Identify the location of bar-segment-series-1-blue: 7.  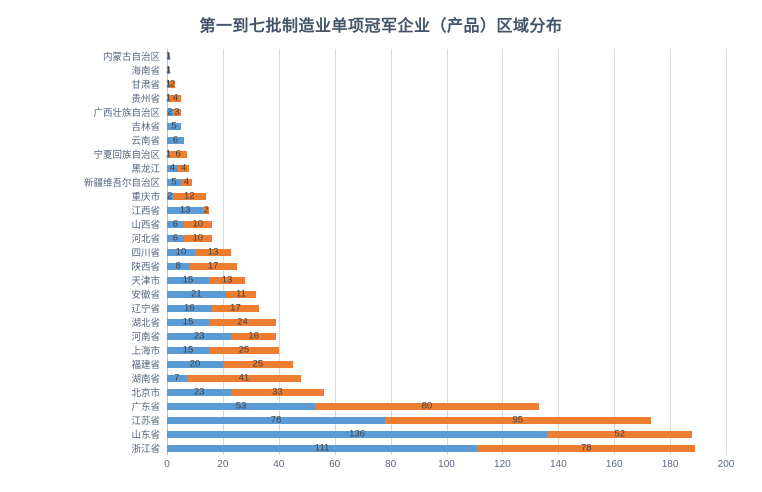
(177, 377).